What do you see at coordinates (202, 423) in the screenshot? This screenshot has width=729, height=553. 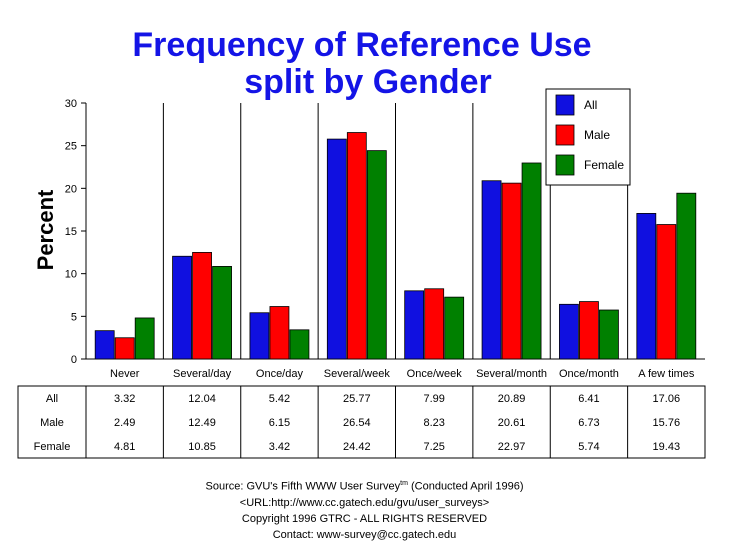 I see `table-cell: 12.49` at bounding box center [202, 423].